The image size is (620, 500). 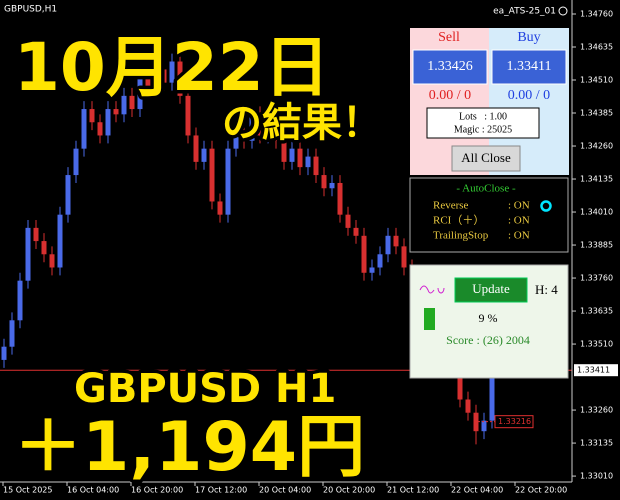 What do you see at coordinates (205, 389) in the screenshot?
I see `overlay-pair: GBPUSD H1` at bounding box center [205, 389].